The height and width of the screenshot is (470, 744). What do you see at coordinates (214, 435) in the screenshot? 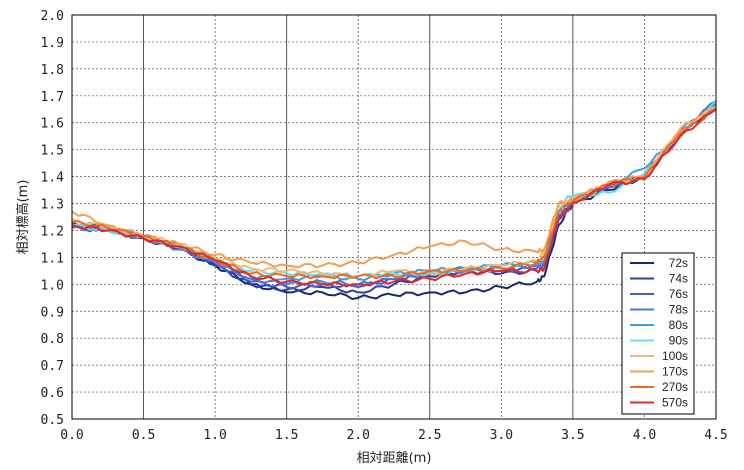
I see `x-tick-label: 1.0` at bounding box center [214, 435].